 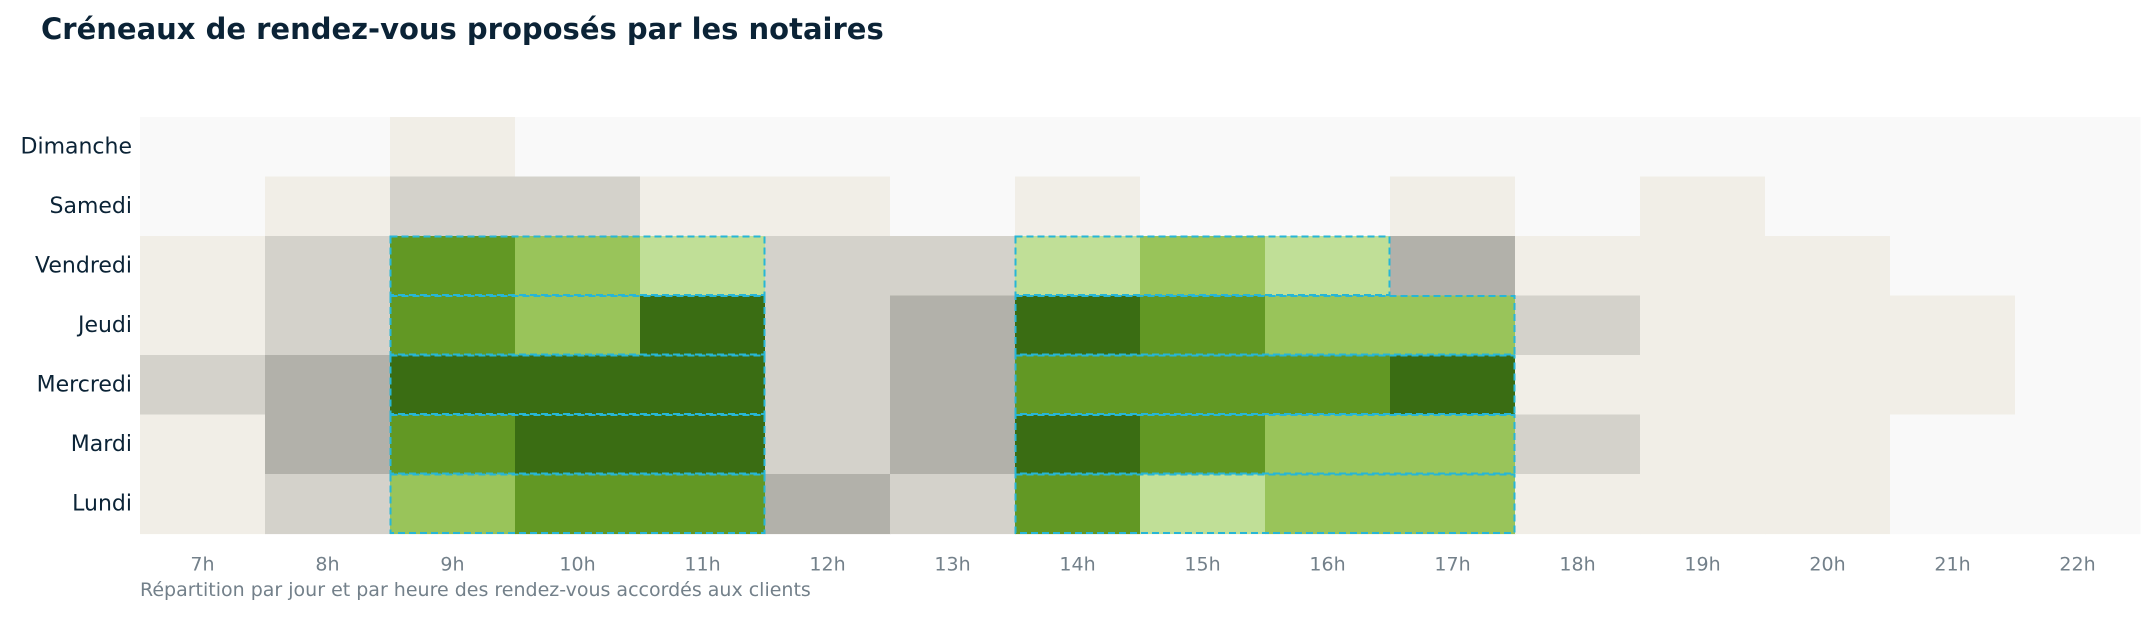 I want to click on heatmap-cell-mardi-16h, so click(x=1328, y=444).